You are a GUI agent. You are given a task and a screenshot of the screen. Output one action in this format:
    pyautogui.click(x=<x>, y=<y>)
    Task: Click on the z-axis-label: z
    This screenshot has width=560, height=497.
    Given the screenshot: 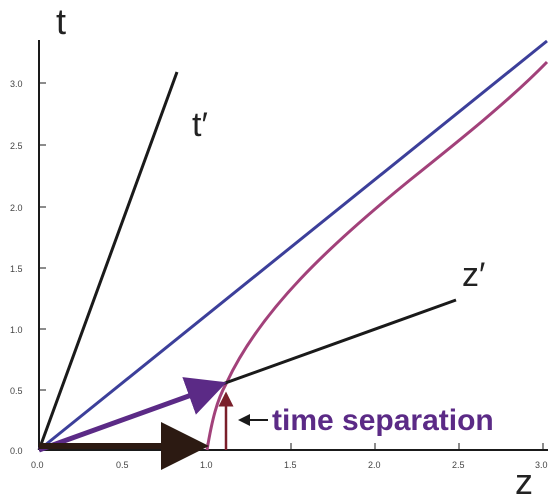 What is the action you would take?
    pyautogui.click(x=524, y=479)
    